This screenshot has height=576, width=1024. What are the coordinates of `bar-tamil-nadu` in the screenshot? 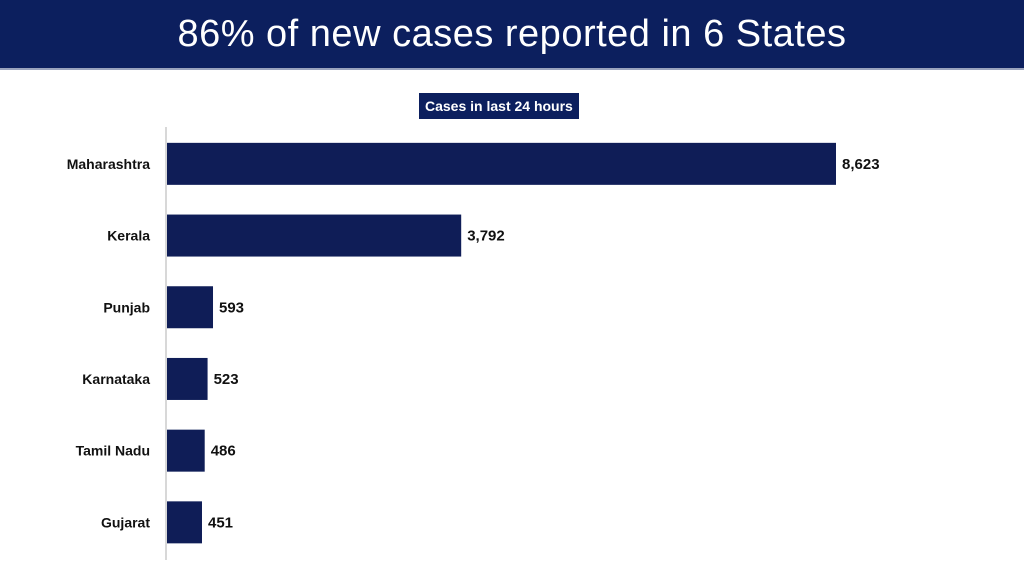 It's located at (186, 450).